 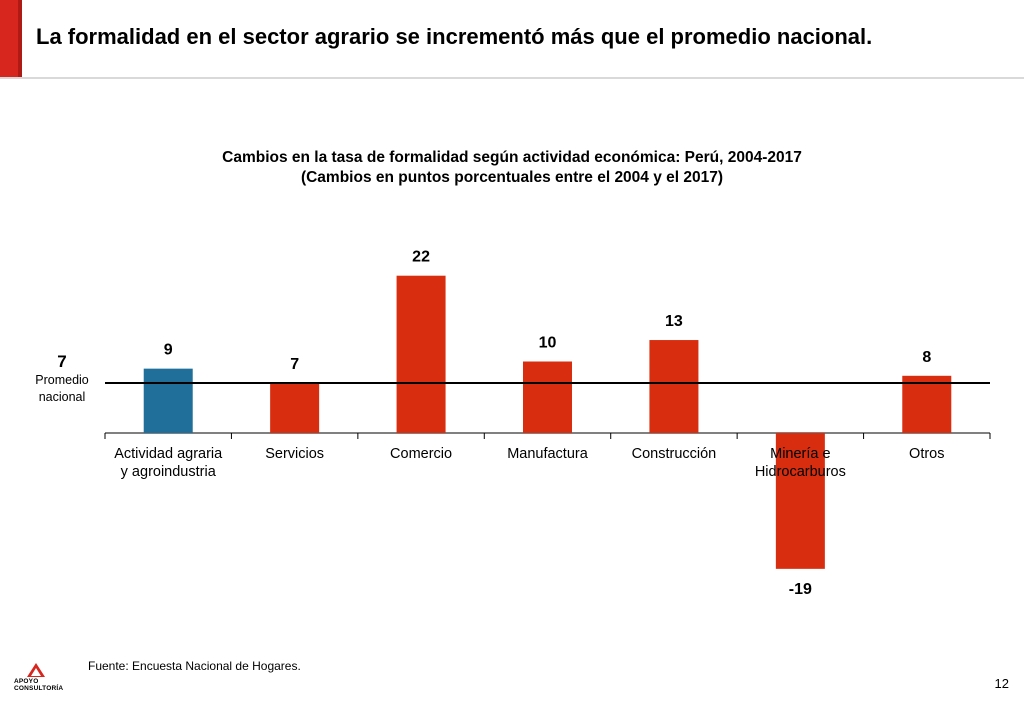 What do you see at coordinates (548, 454) in the screenshot?
I see `category-label: Manufactura` at bounding box center [548, 454].